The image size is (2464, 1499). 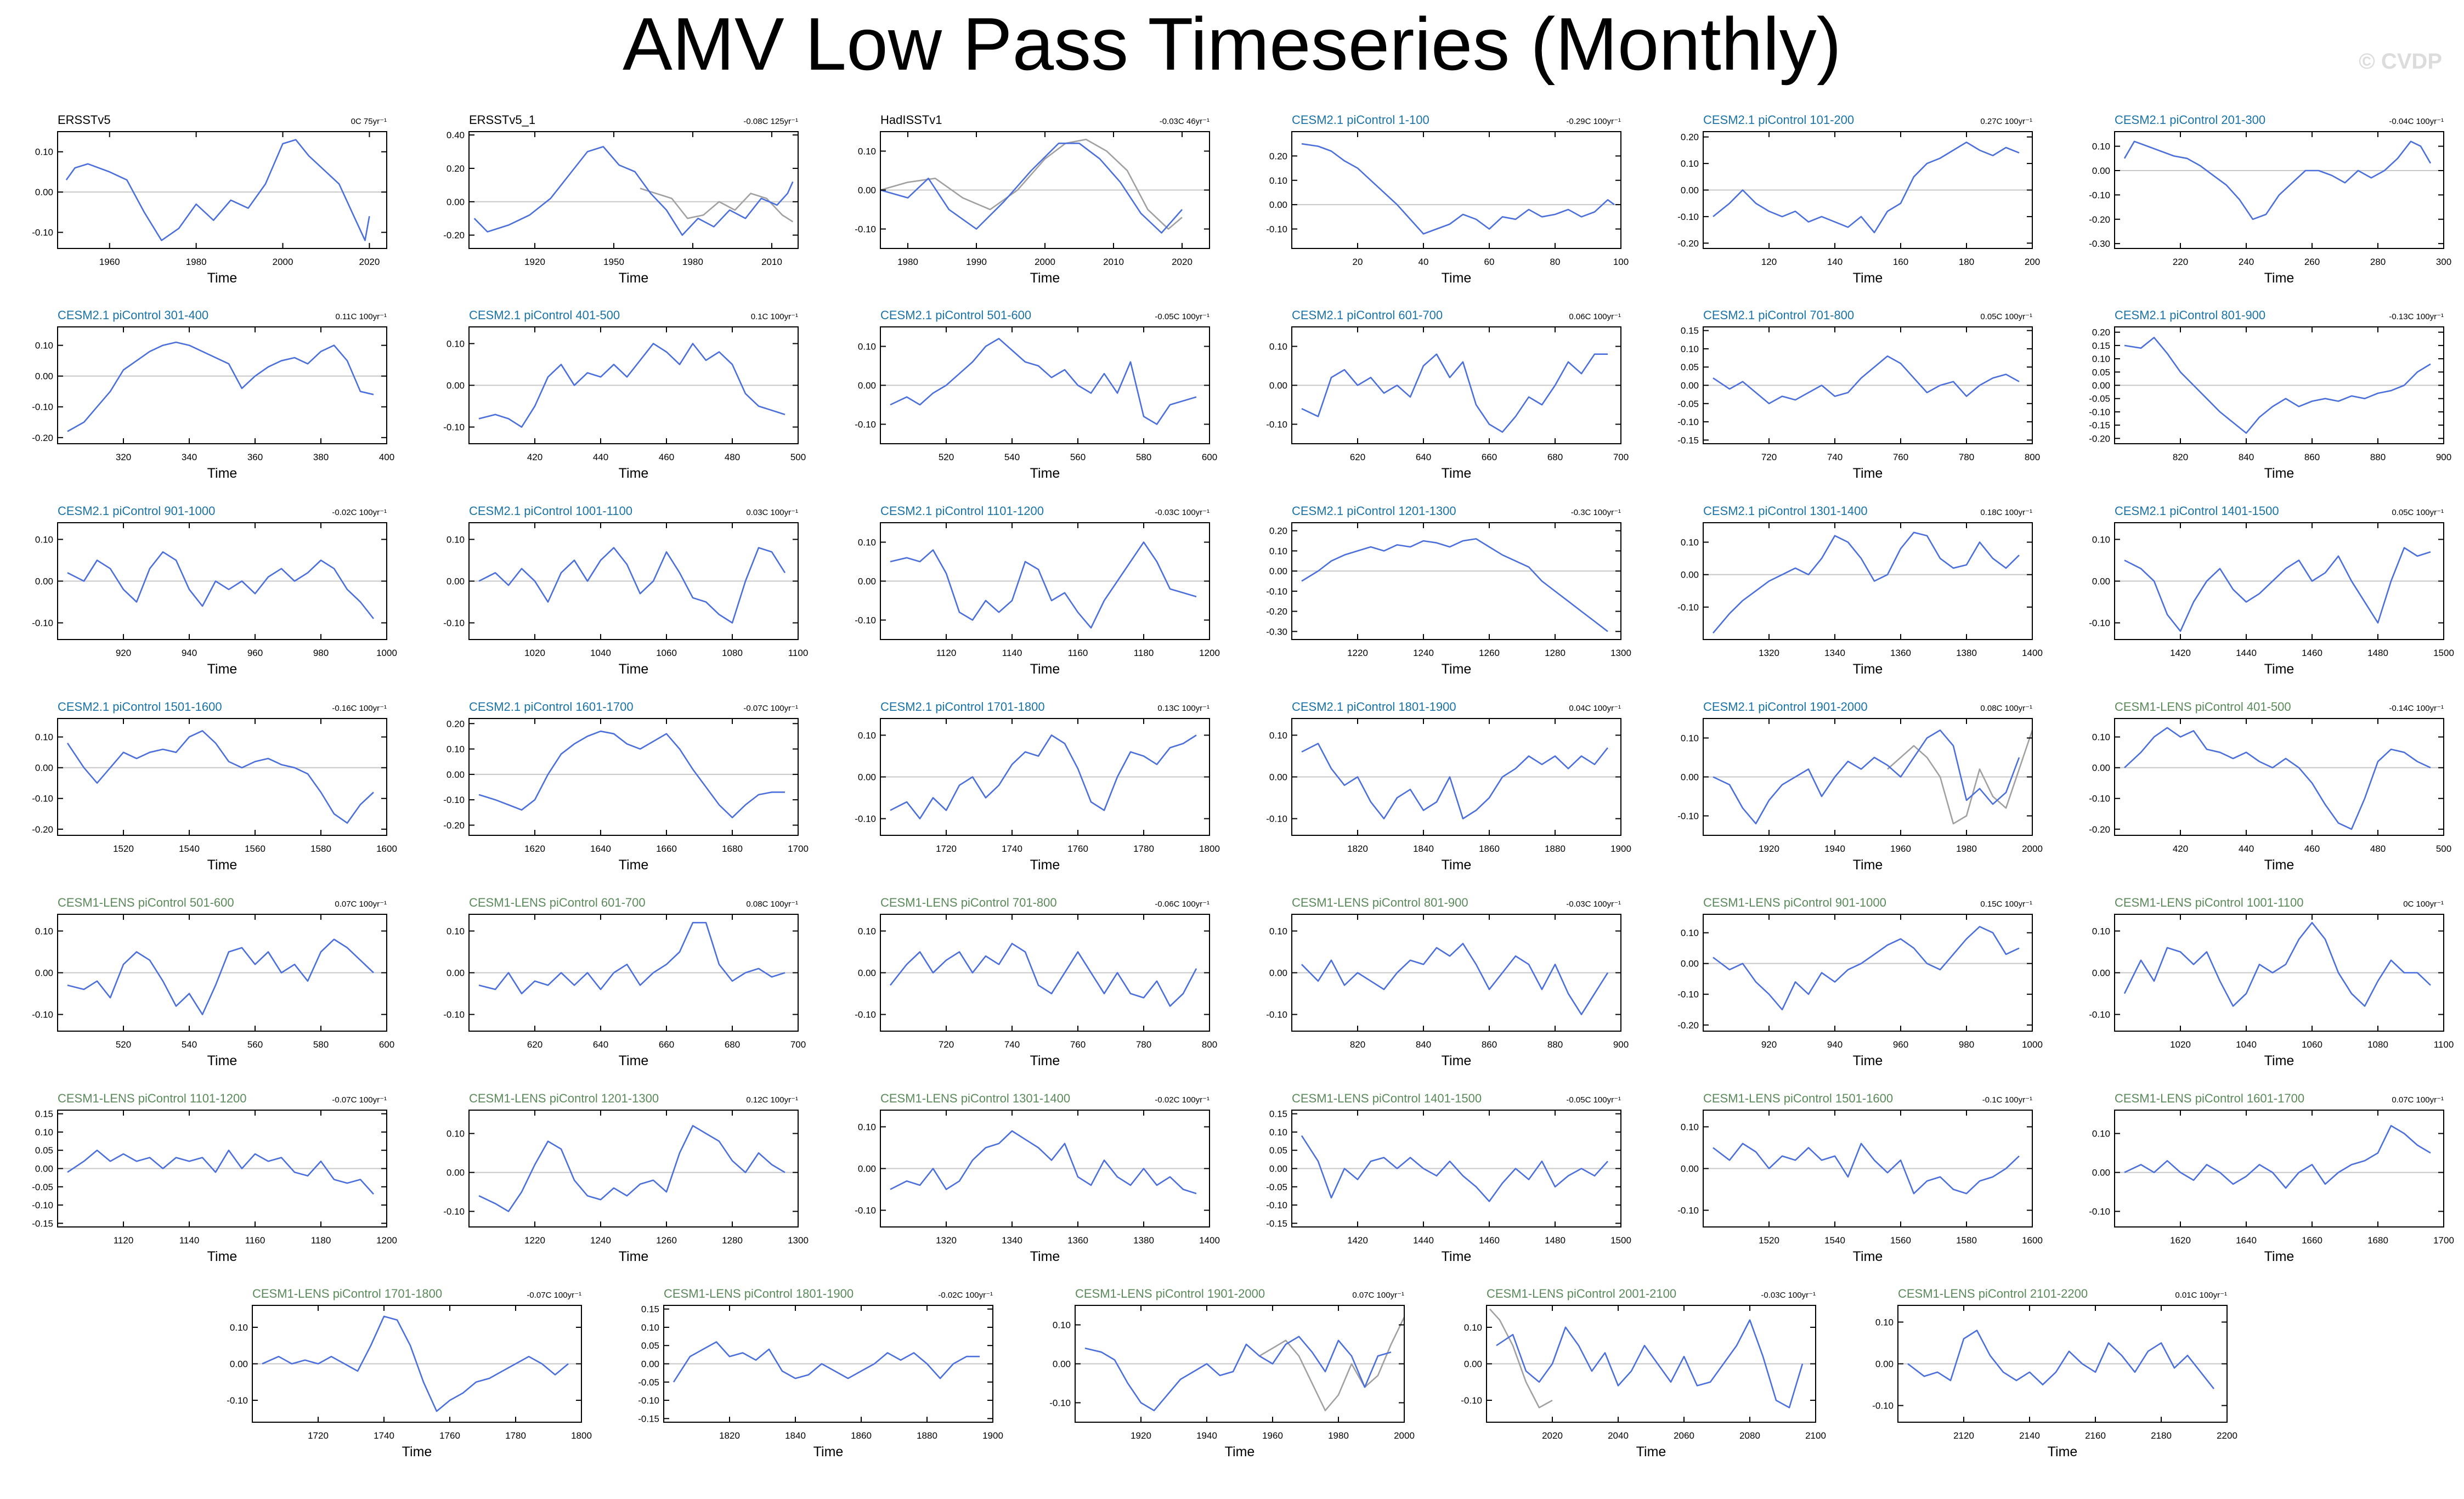 What do you see at coordinates (1367, 315) in the screenshot?
I see `panel-title: CESM2.1 piControl 601-700` at bounding box center [1367, 315].